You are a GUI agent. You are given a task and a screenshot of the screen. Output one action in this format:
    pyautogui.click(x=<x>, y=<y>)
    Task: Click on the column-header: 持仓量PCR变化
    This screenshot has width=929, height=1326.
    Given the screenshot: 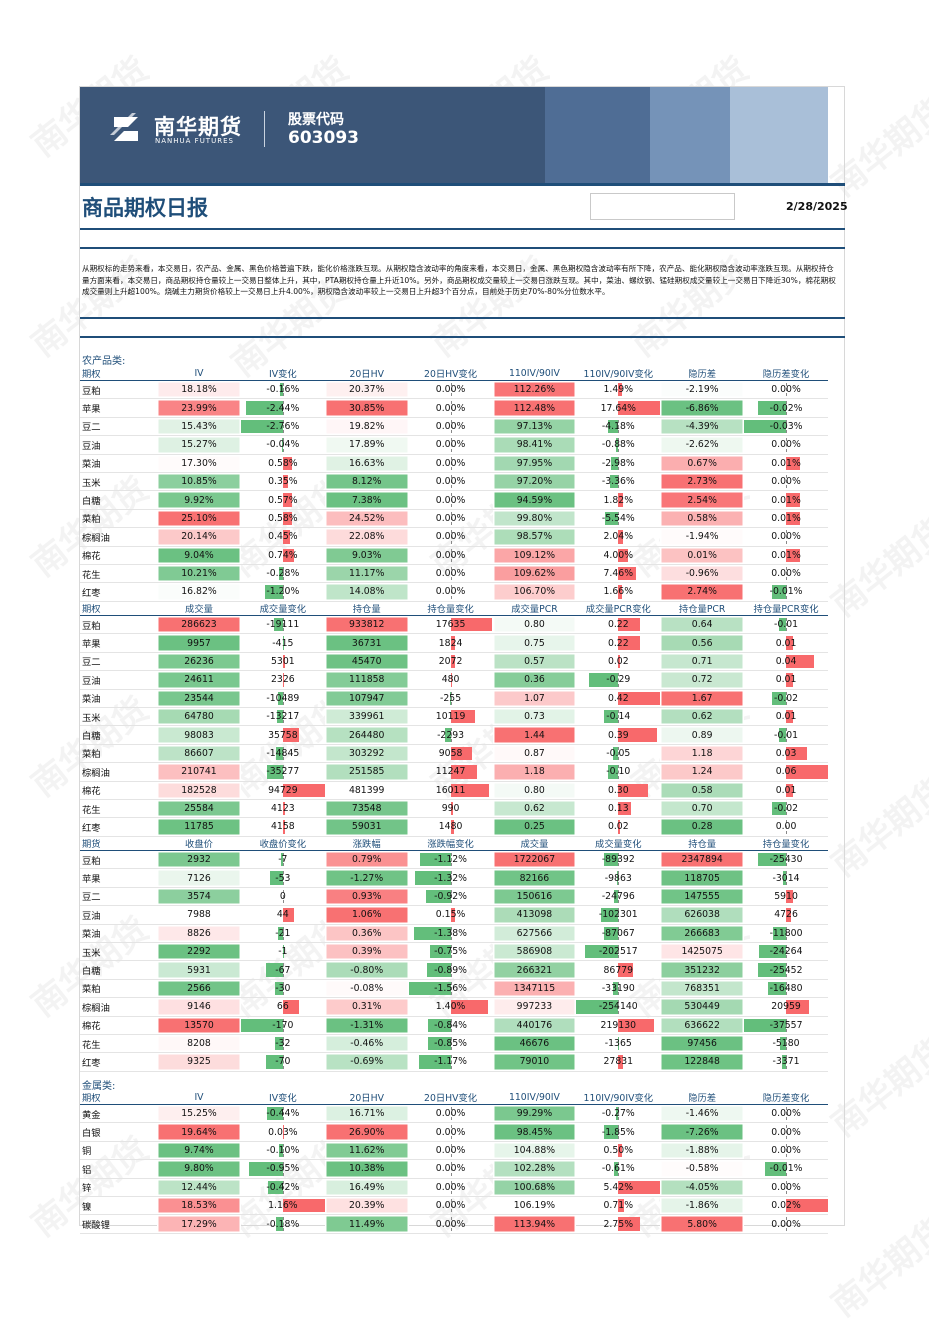 What is the action you would take?
    pyautogui.click(x=786, y=608)
    